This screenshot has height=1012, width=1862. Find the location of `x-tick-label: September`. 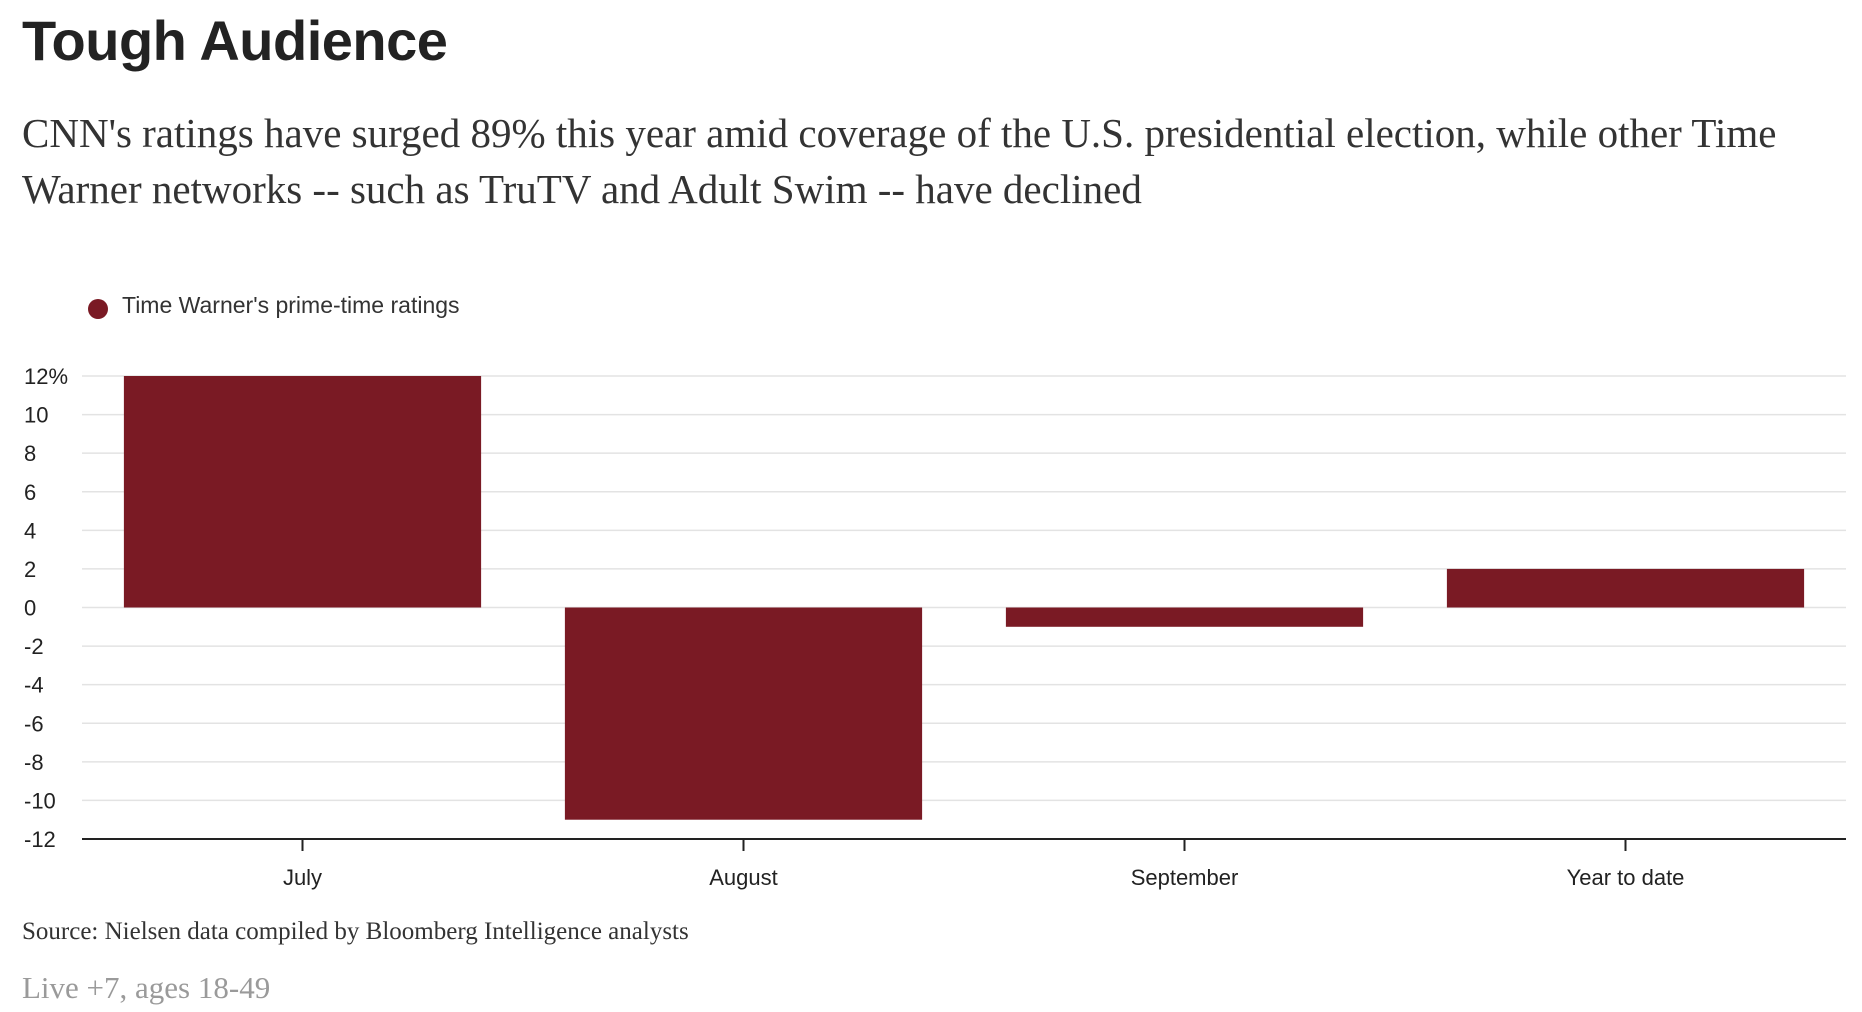

x-tick-label: September is located at coordinates (1185, 877).